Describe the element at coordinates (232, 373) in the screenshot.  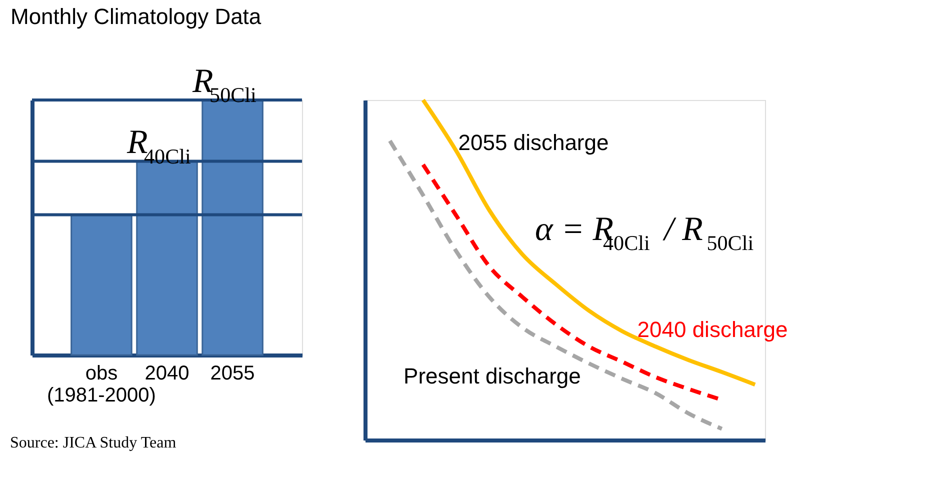
I see `x-tick-label: 2055` at that location.